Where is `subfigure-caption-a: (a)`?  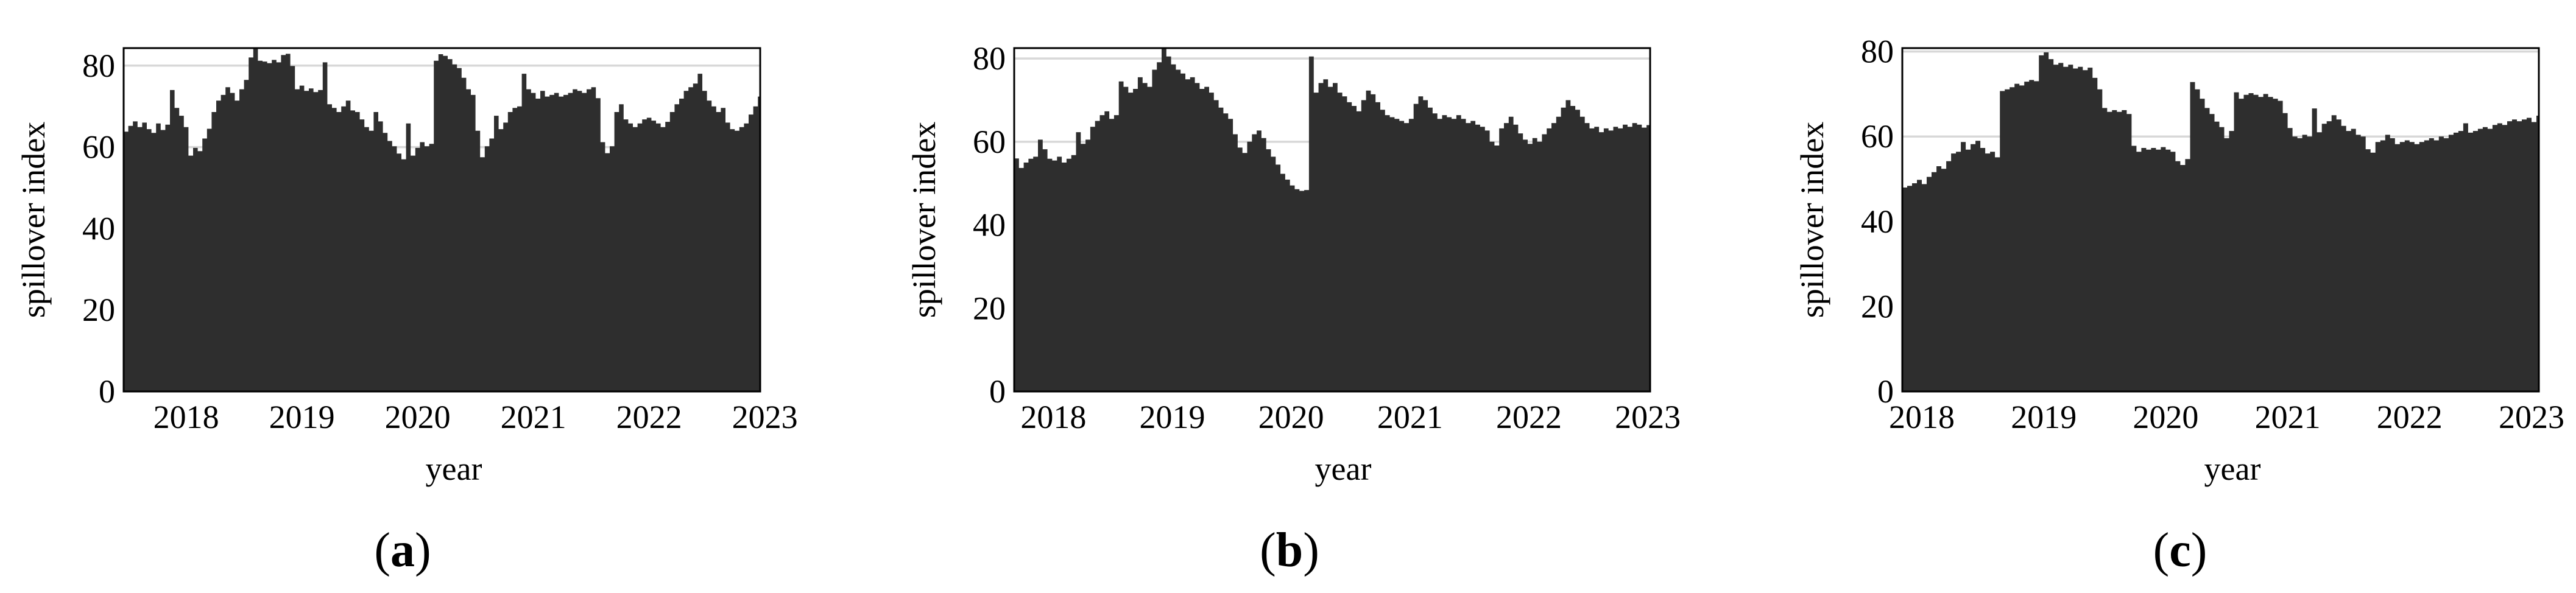 subfigure-caption-a: (a) is located at coordinates (402, 550).